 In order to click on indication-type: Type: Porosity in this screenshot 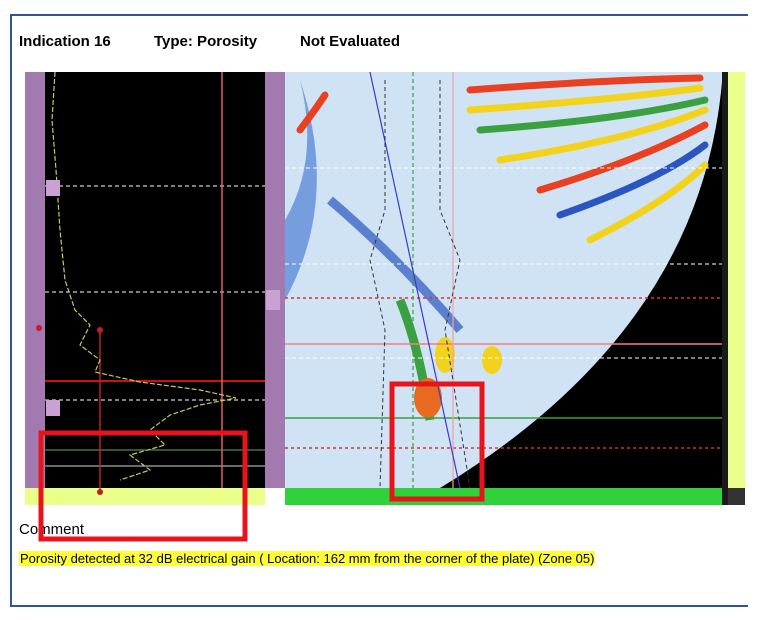, I will do `click(206, 41)`.